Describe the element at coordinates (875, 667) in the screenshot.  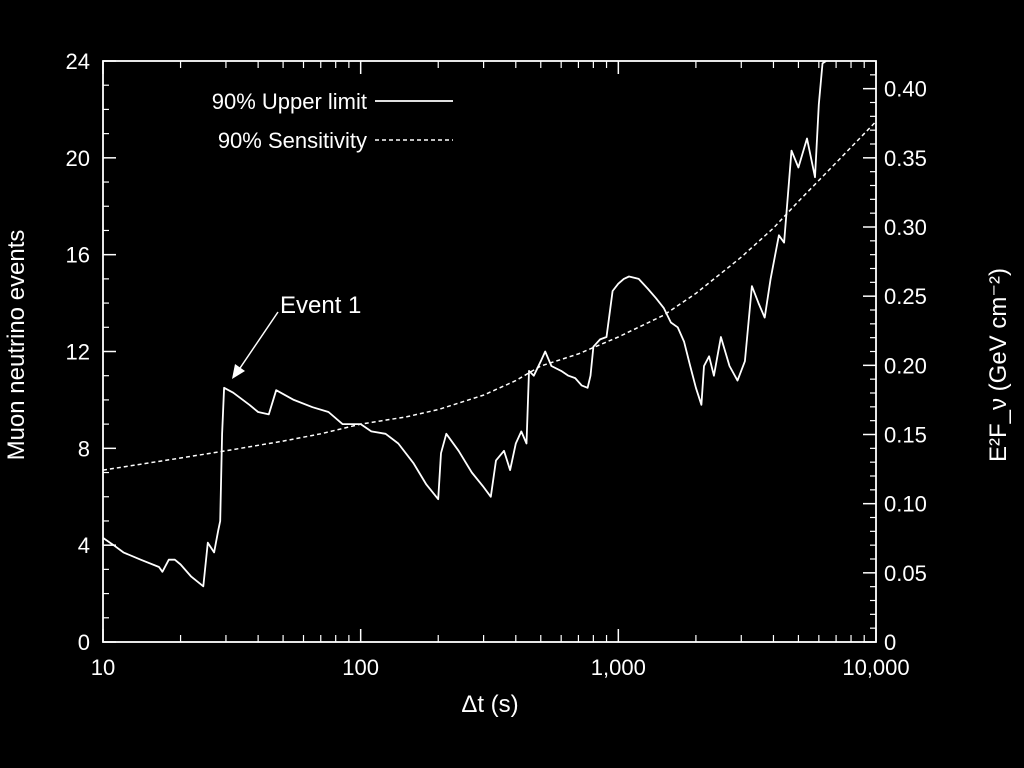
I see `x-tick-label: 10,000` at that location.